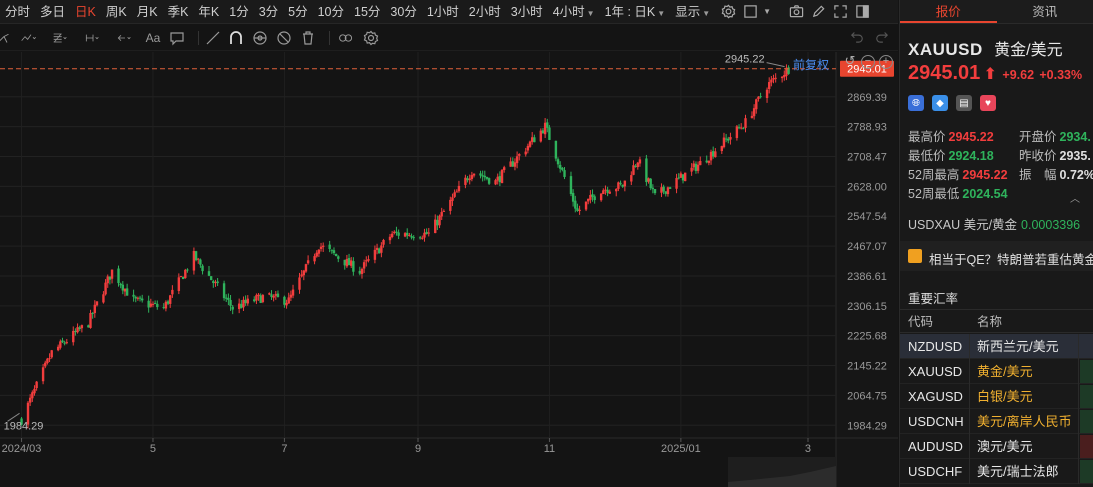  What do you see at coordinates (935, 346) in the screenshot?
I see `rate-code: NZDUSD` at bounding box center [935, 346].